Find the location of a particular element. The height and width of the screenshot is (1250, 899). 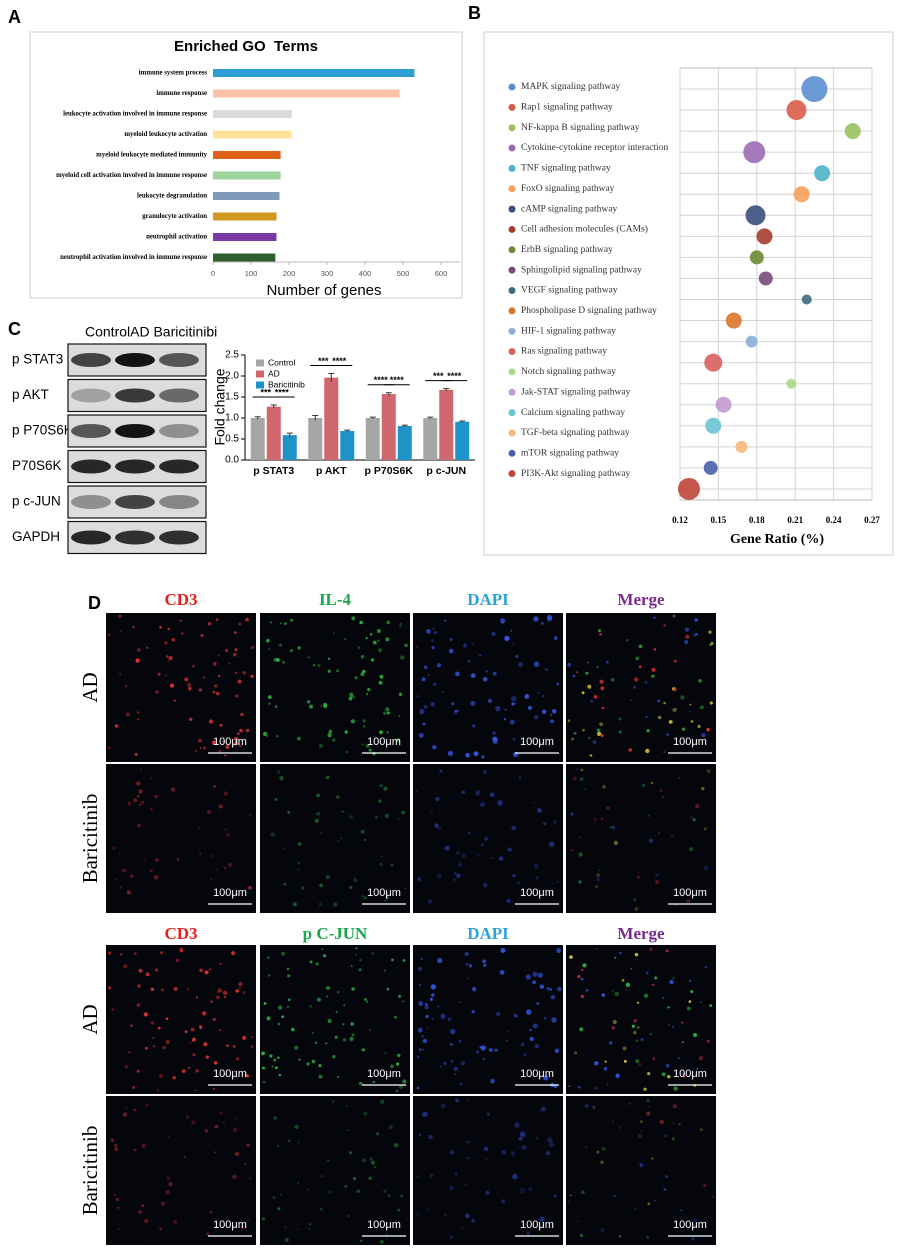

blot-row-label: GAPDH is located at coordinates (36, 536).